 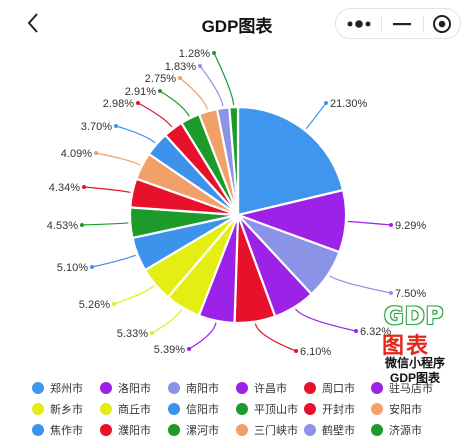 I want to click on more-dots-icon, so click(x=359, y=23).